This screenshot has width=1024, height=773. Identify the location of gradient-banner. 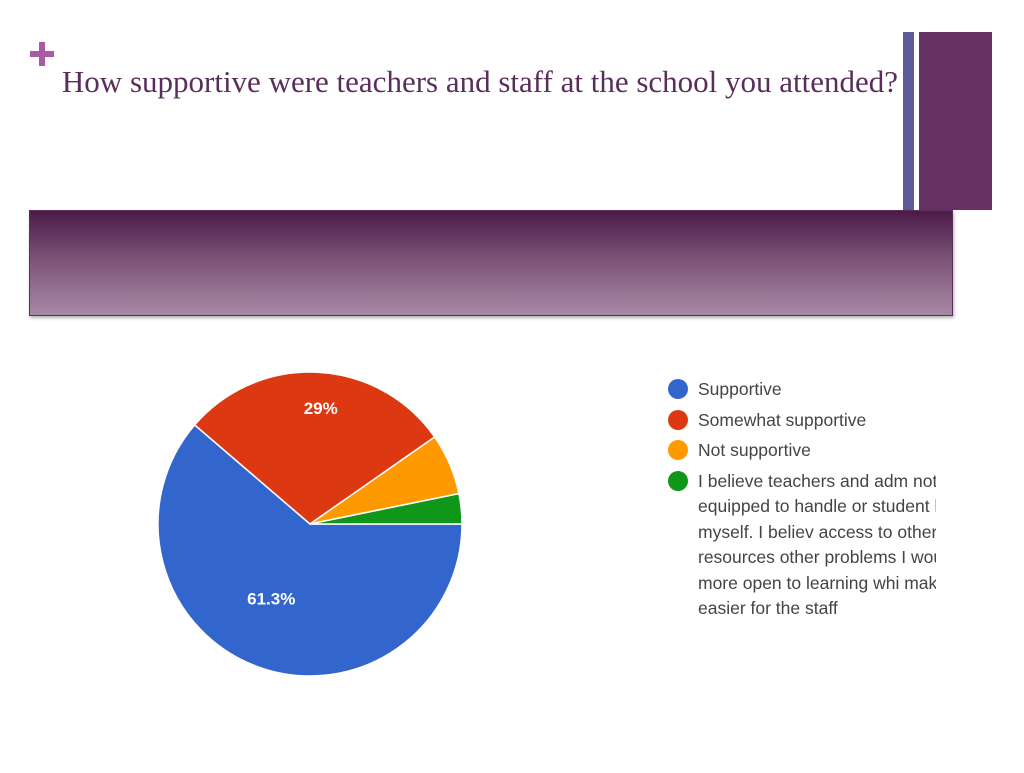
(491, 263).